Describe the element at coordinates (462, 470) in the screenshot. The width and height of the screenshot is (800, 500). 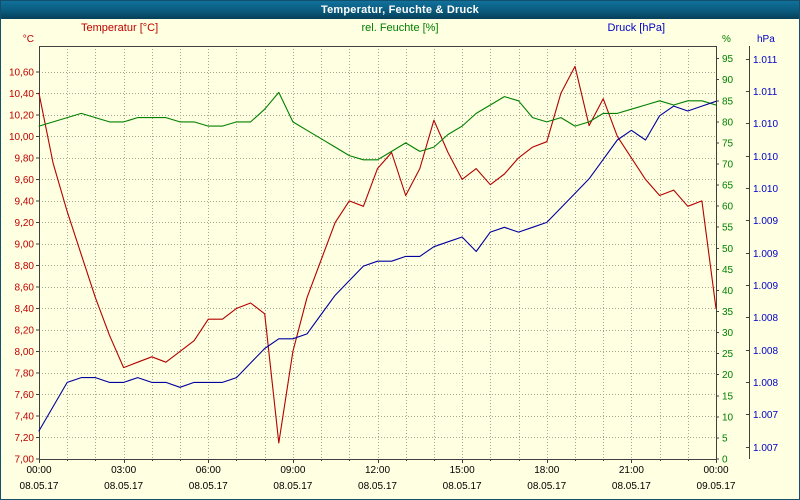
I see `svg-text: 15:00` at that location.